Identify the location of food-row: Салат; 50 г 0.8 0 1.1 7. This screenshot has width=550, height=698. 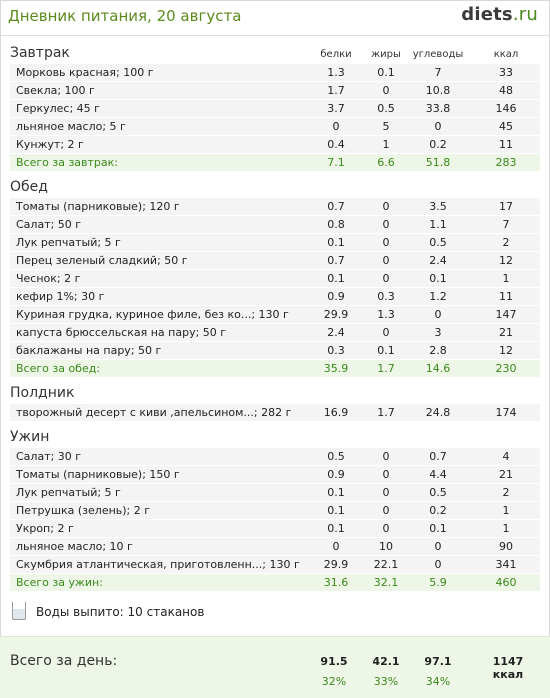
(275, 225).